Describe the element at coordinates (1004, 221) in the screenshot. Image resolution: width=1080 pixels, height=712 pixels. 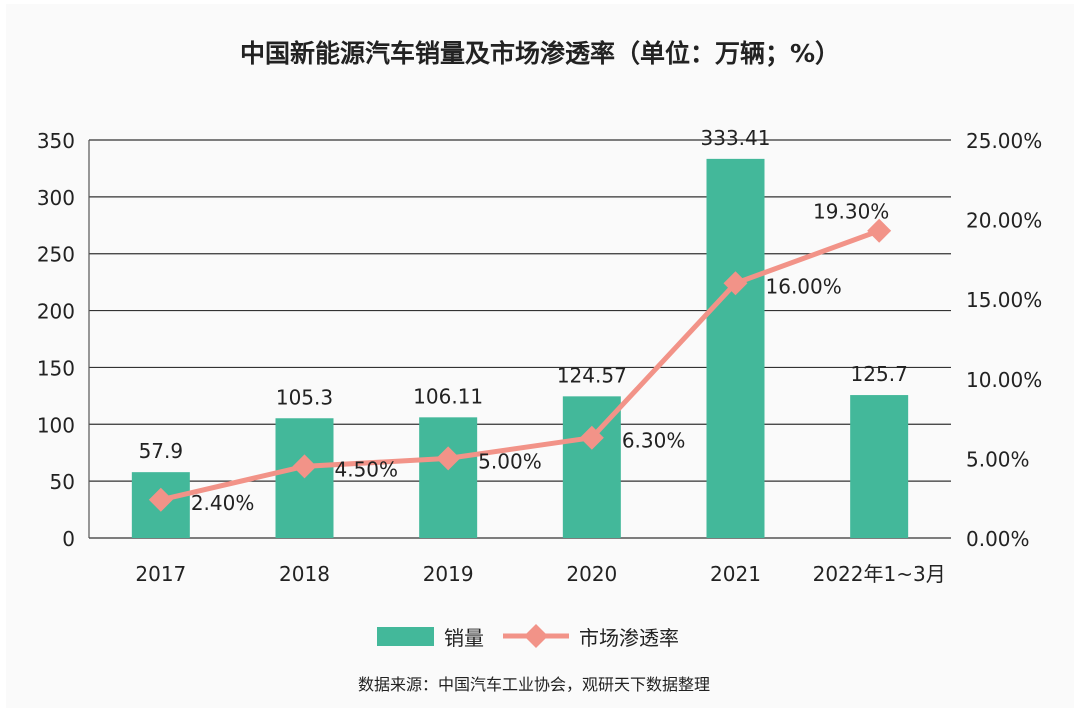
I see `right-tick-label: 20.00%` at that location.